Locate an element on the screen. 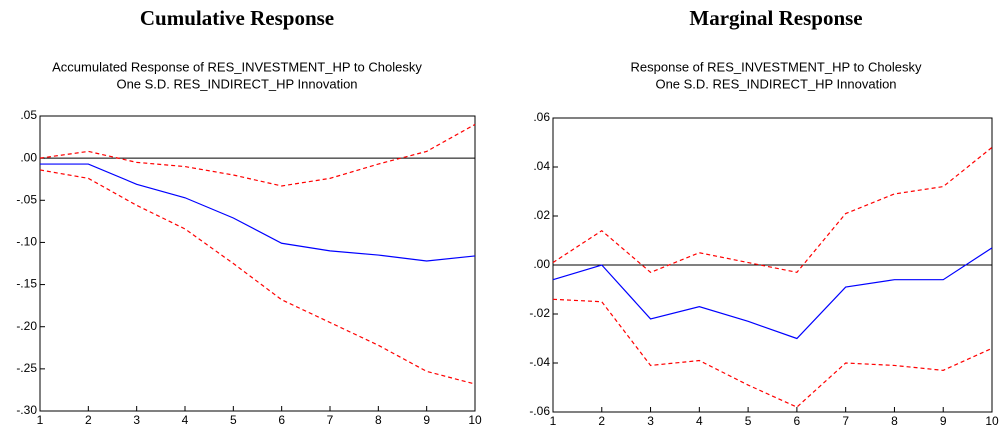  y-tick-label: -.15 is located at coordinates (26, 284).